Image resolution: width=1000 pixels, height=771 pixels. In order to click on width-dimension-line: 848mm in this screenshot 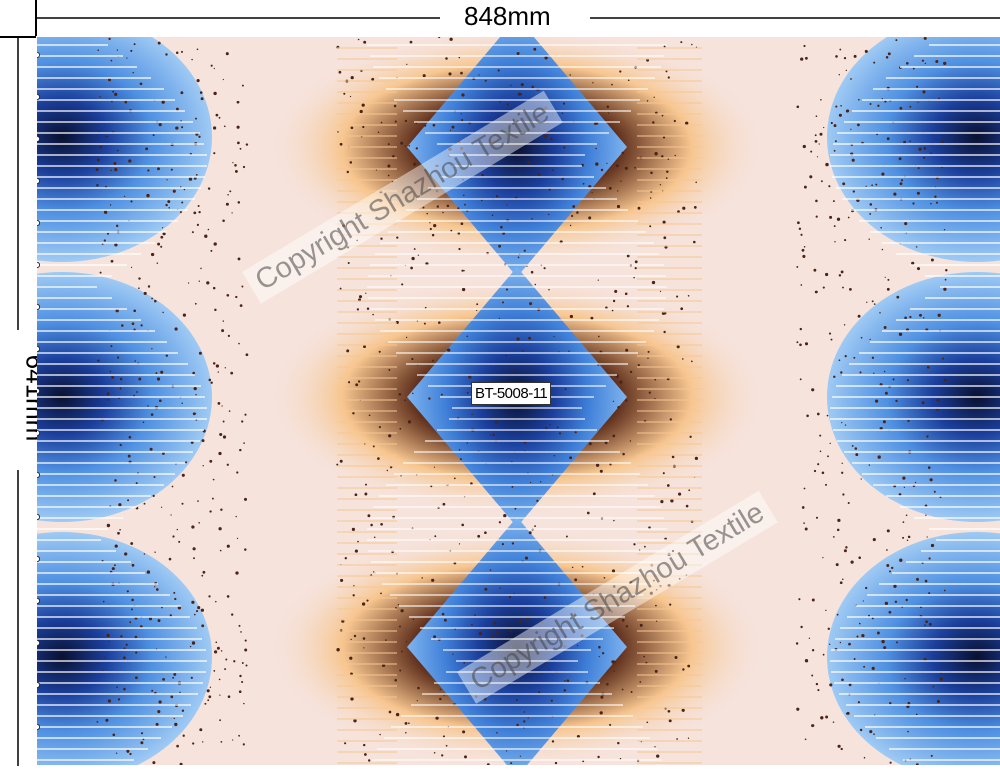, I will do `click(500, 18)`.